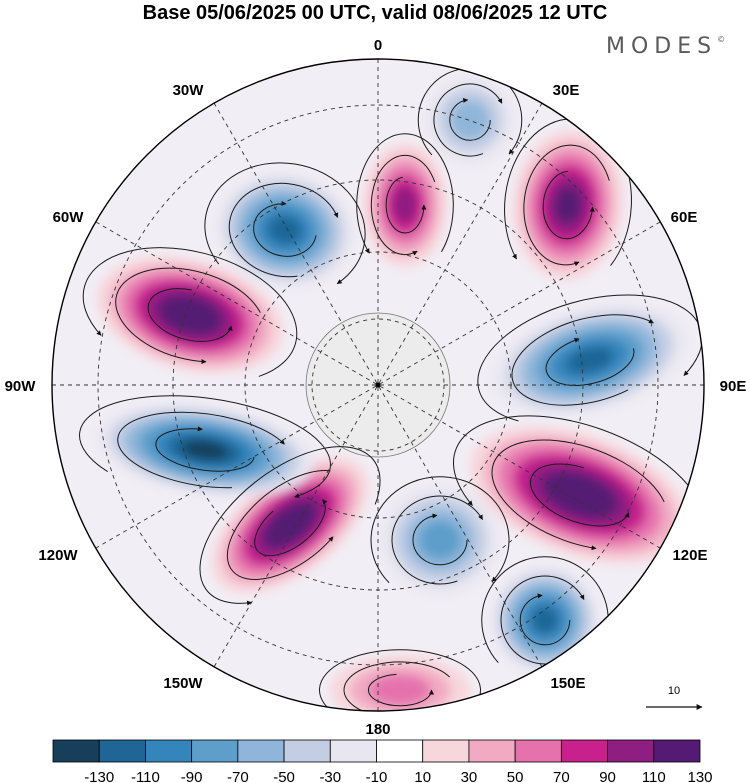 This screenshot has width=750, height=783. I want to click on anomaly-north-east-neg-ring, so click(470, 120).